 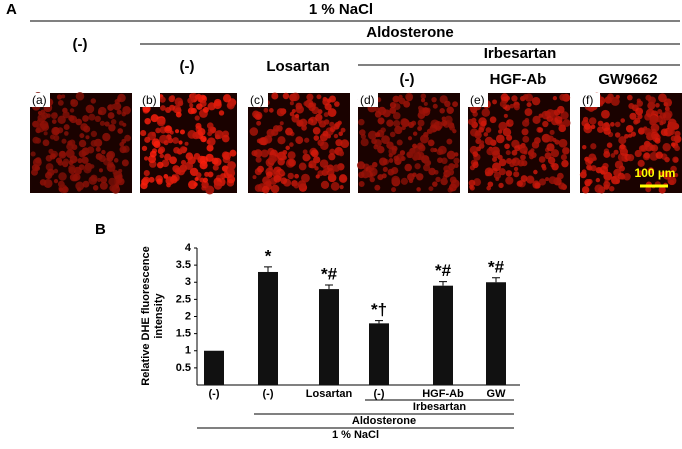 What do you see at coordinates (159, 316) in the screenshot?
I see `y-axis-label: intensity` at bounding box center [159, 316].